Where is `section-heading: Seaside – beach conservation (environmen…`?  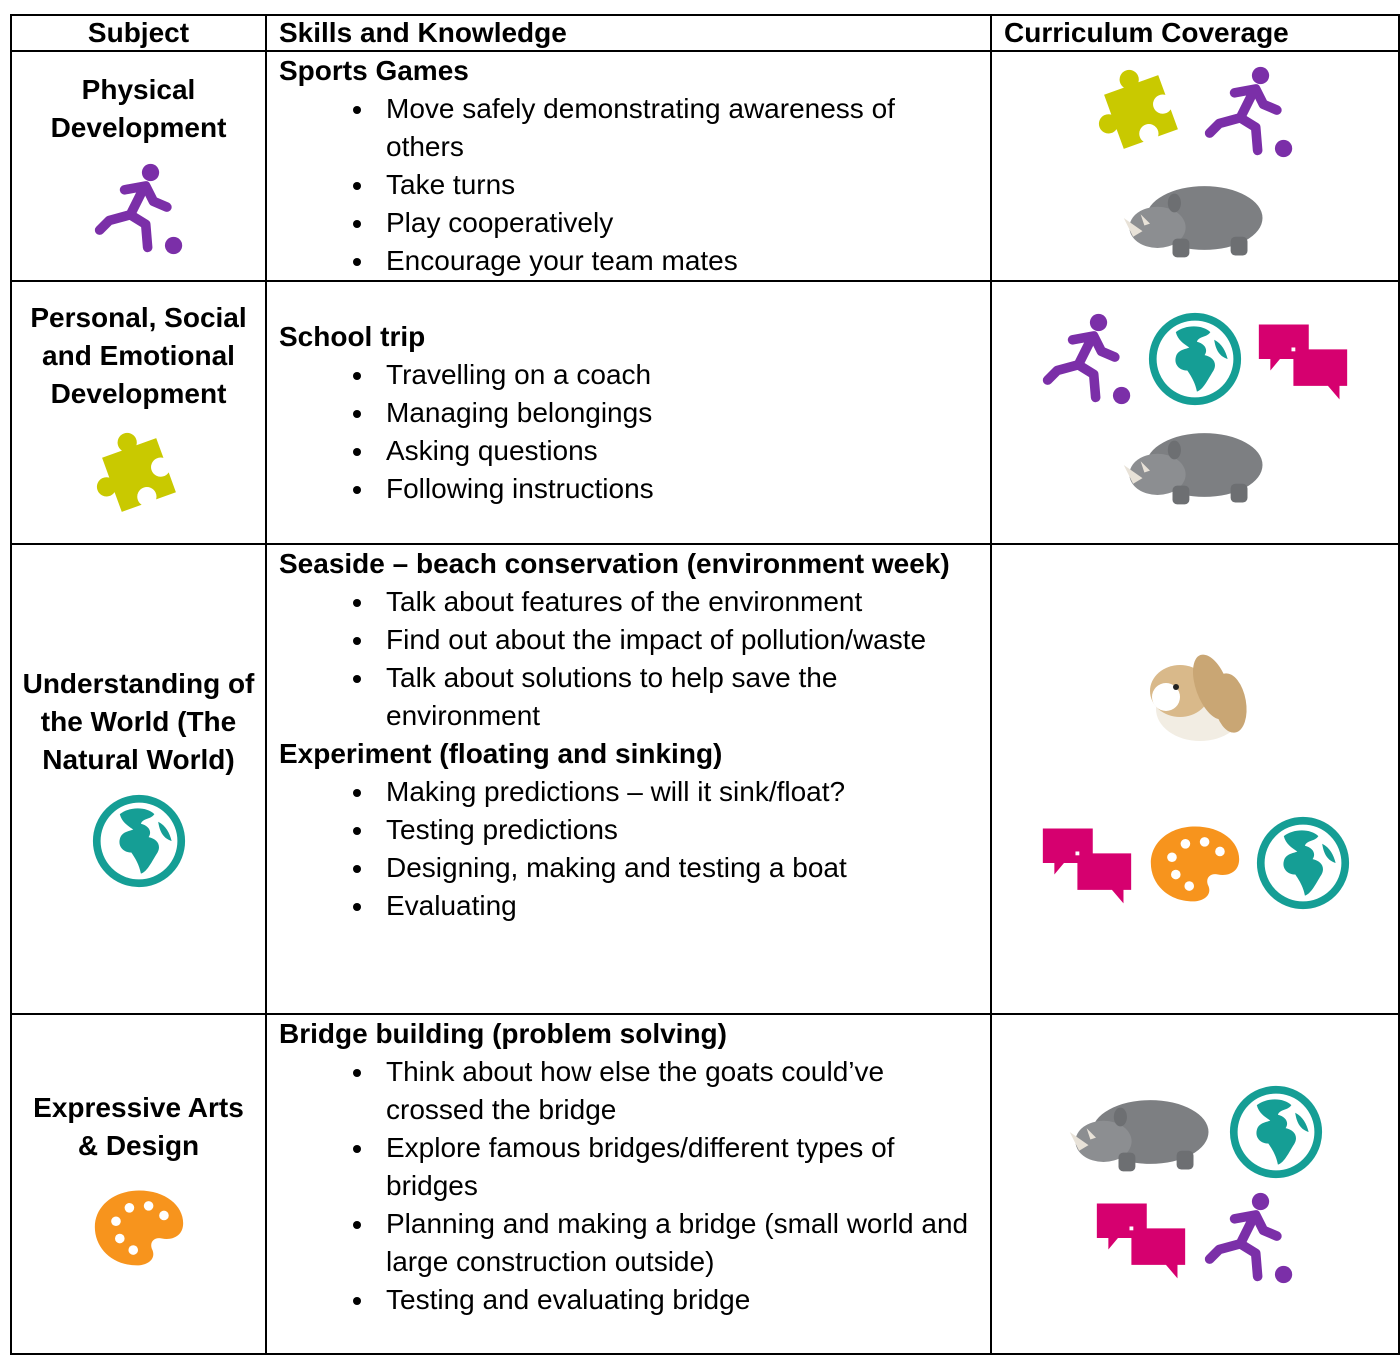
section-heading: Seaside – beach conservation (environmen… is located at coordinates (614, 563).